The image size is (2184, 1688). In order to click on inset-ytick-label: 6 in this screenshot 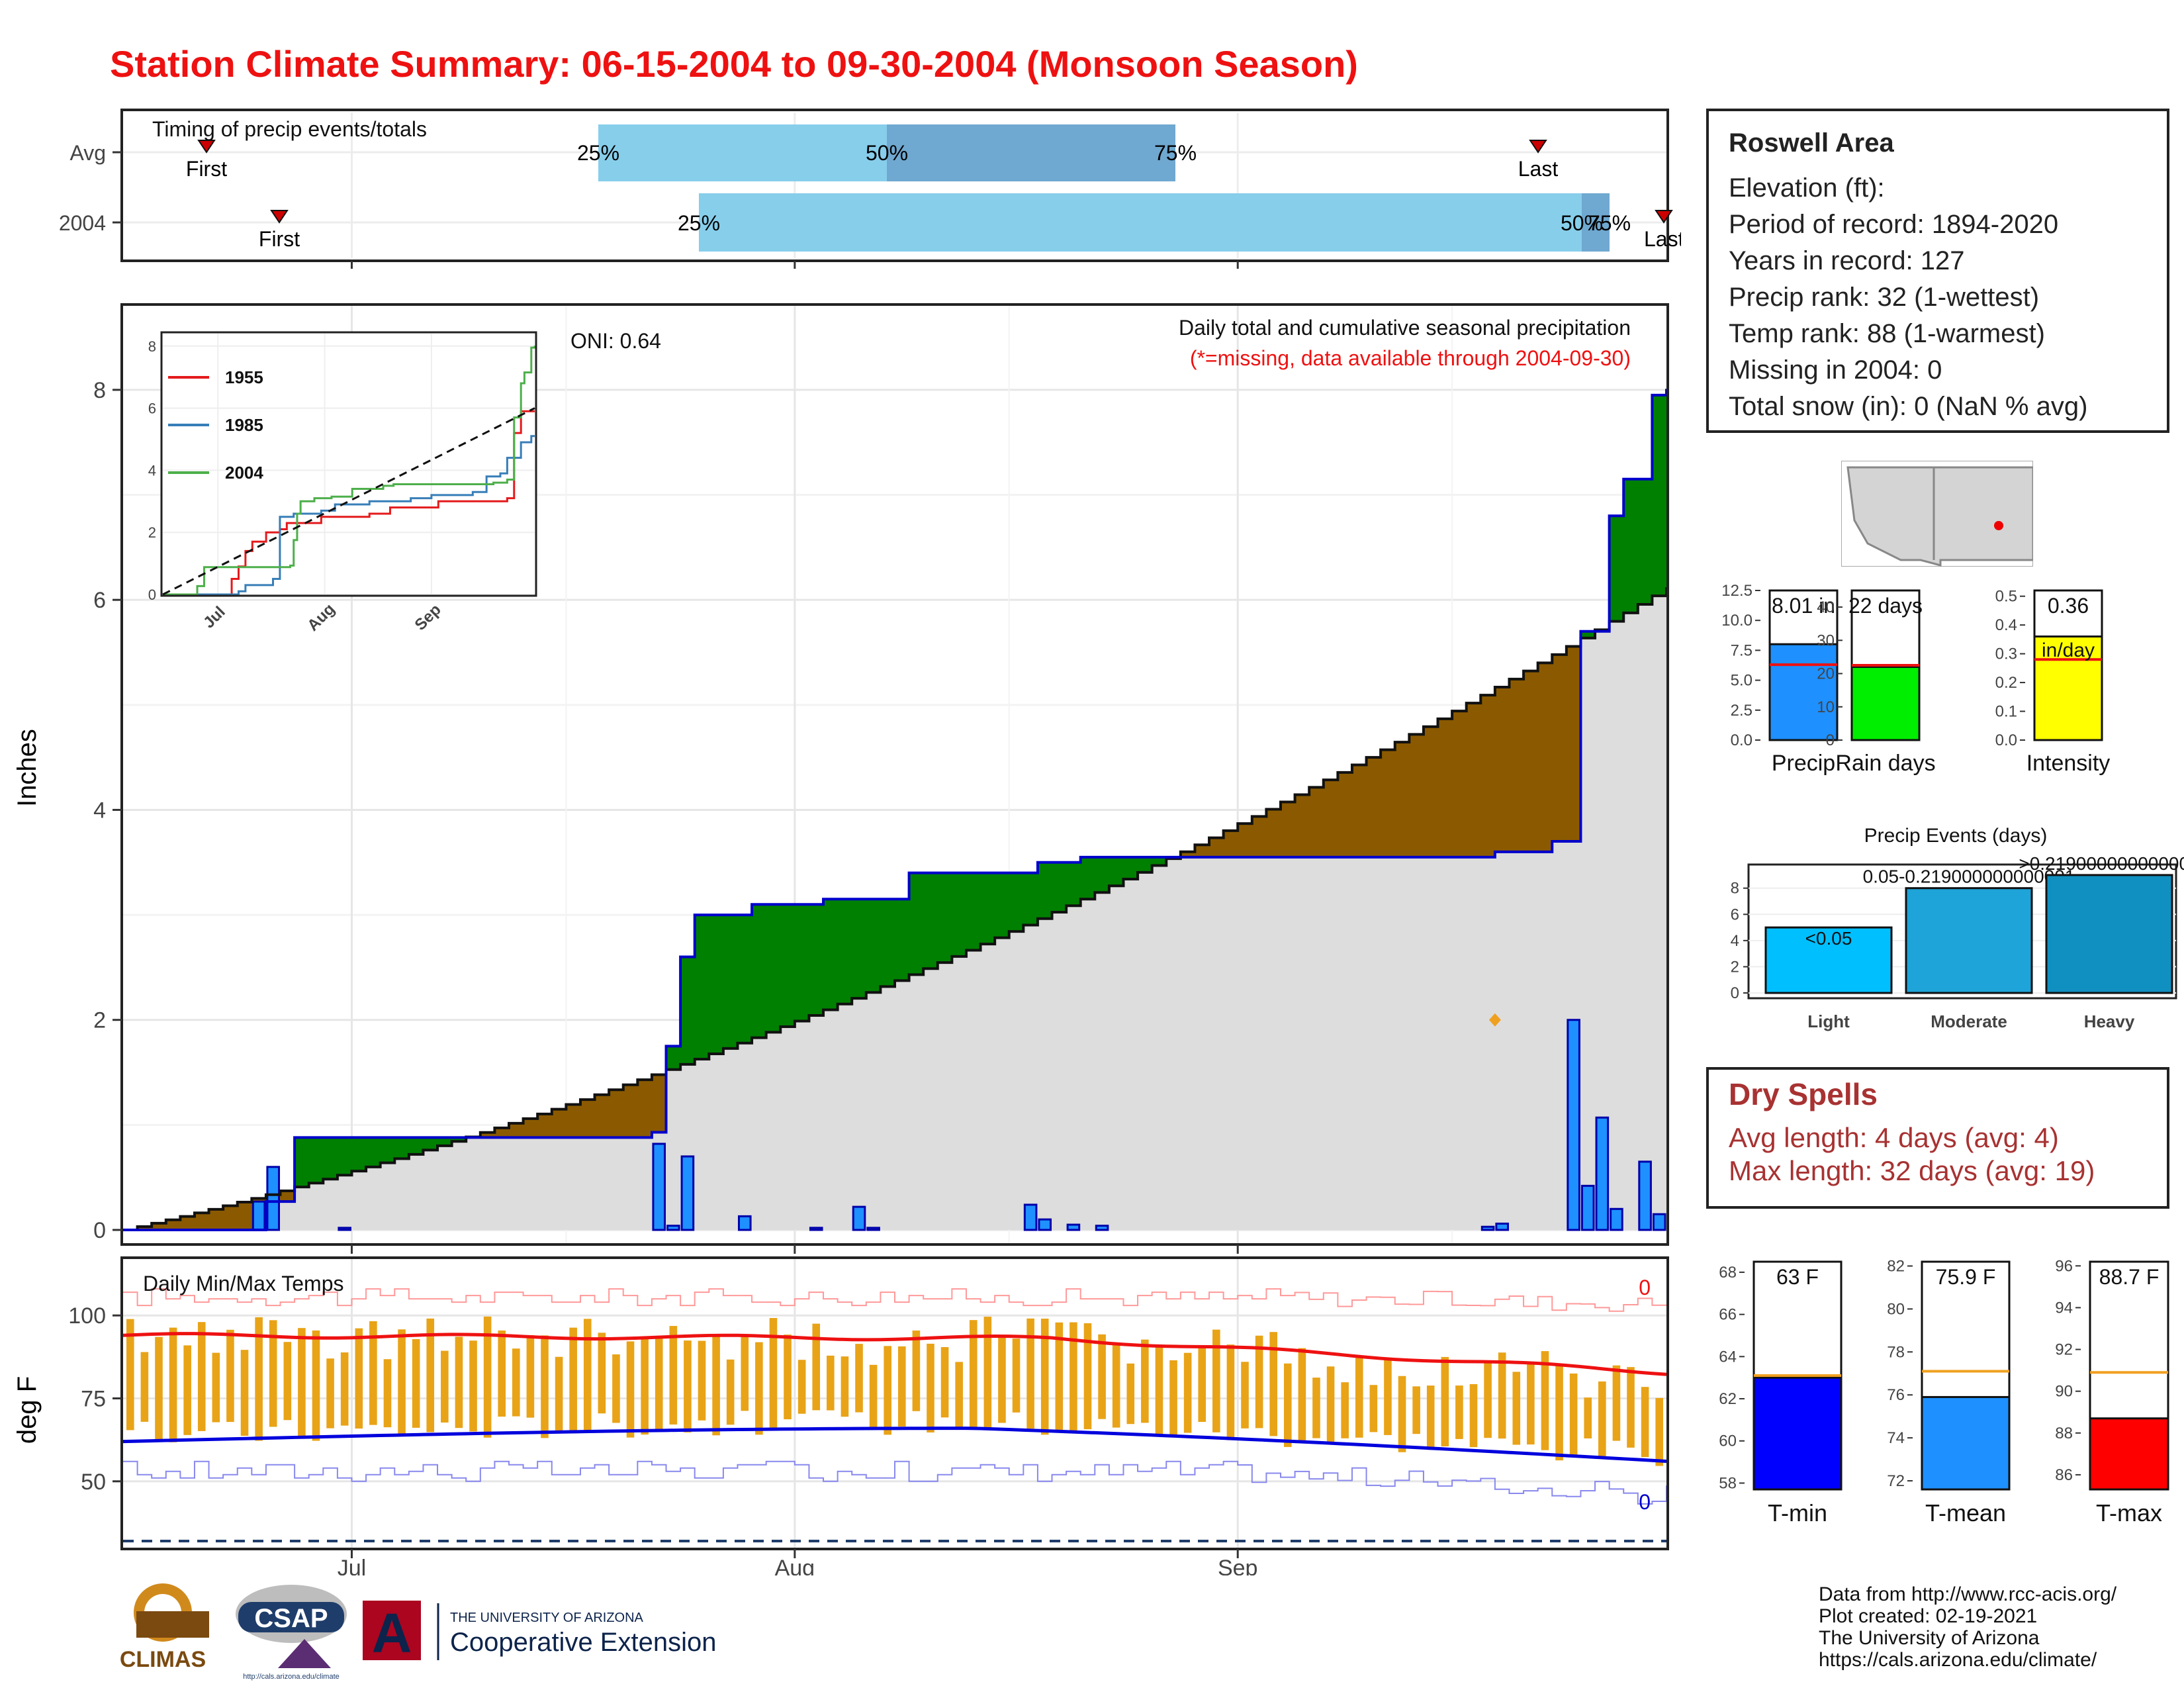, I will do `click(152, 408)`.